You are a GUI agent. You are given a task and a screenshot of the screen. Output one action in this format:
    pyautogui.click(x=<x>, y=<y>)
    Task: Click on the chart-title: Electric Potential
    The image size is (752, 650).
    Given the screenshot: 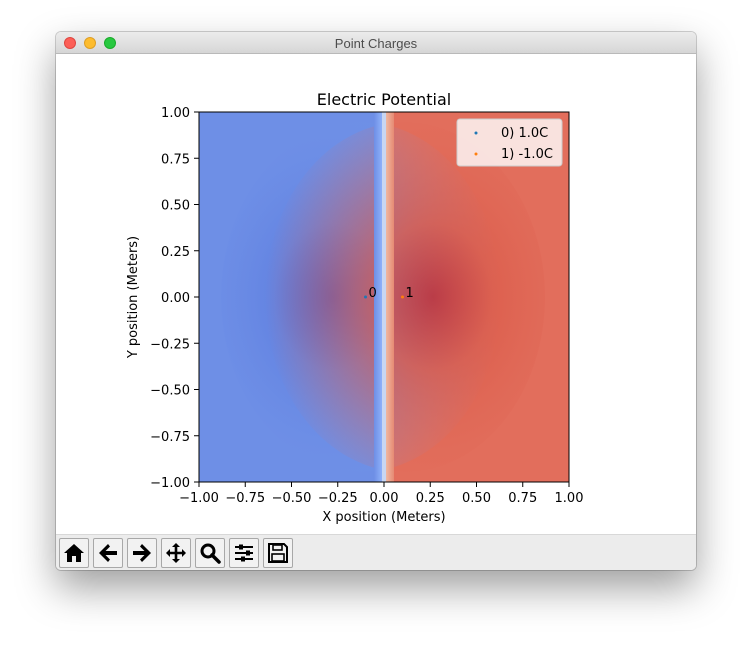 What is the action you would take?
    pyautogui.click(x=384, y=99)
    